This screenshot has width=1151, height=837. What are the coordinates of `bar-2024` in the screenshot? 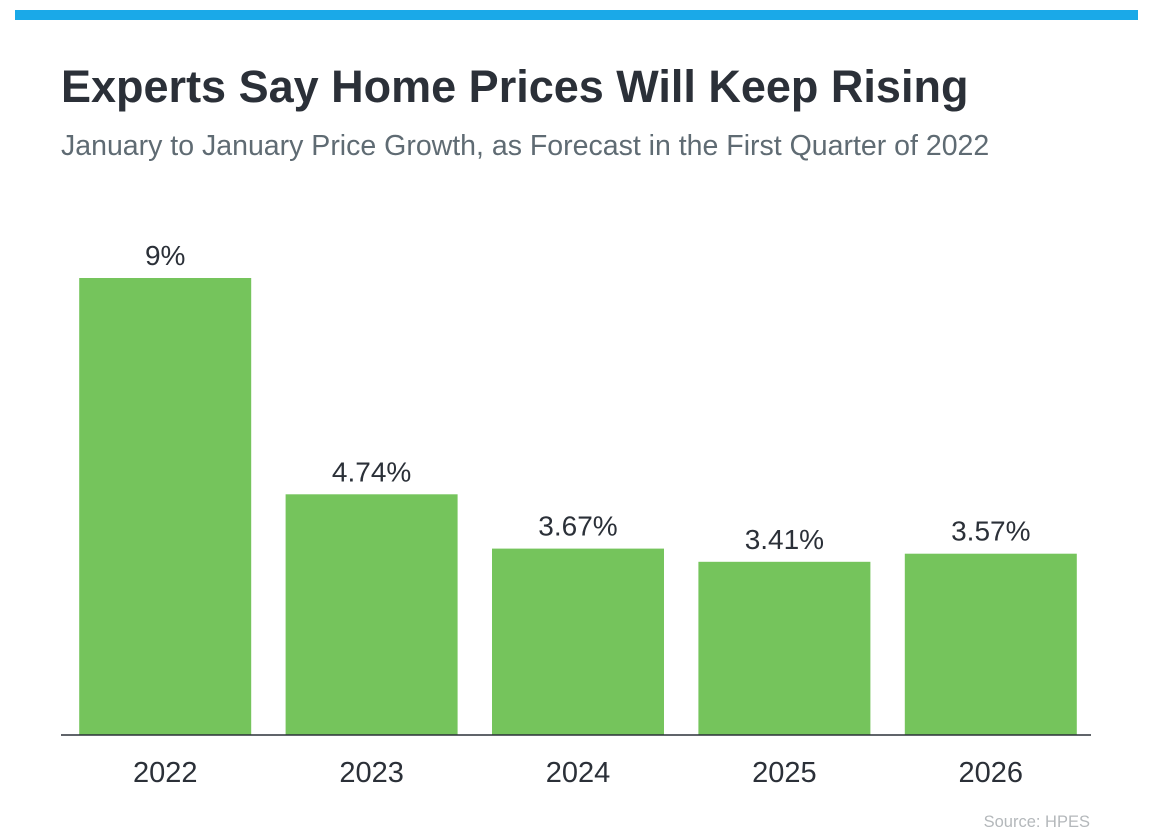 It's located at (578, 641).